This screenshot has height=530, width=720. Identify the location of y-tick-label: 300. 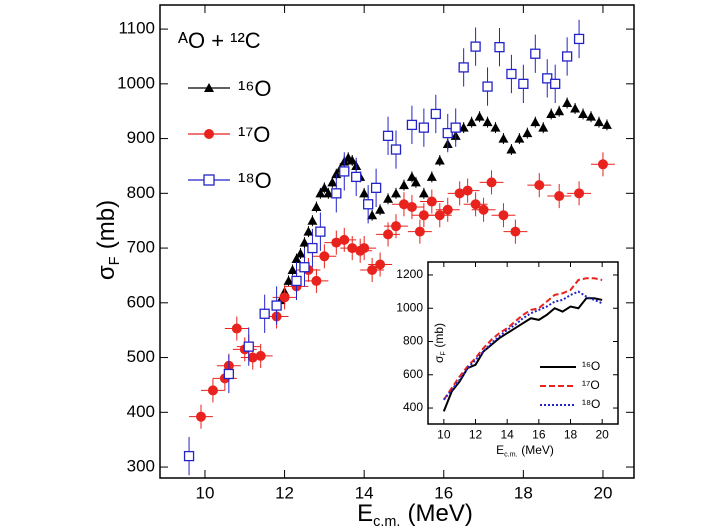
(141, 466).